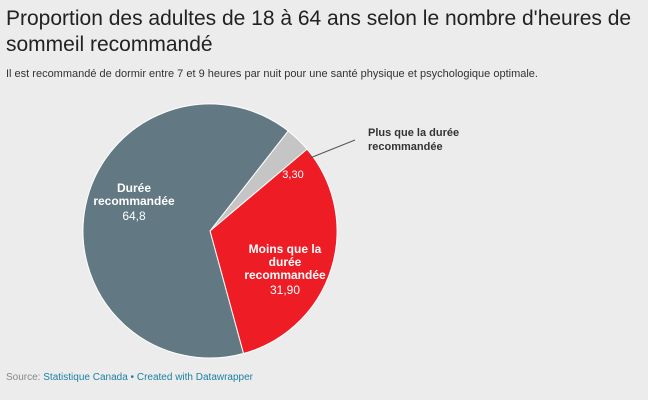 The height and width of the screenshot is (400, 648). Describe the element at coordinates (413, 133) in the screenshot. I see `label-plus-line1: Plus que la durée` at that location.